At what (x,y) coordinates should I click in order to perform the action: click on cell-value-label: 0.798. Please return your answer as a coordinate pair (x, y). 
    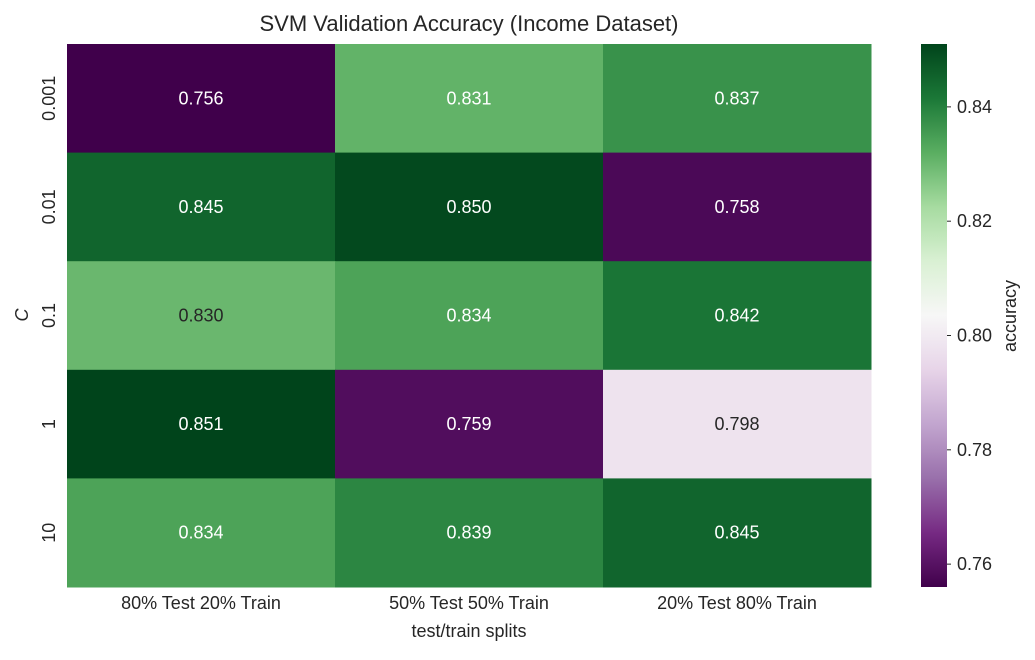
    Looking at the image, I should click on (736, 424).